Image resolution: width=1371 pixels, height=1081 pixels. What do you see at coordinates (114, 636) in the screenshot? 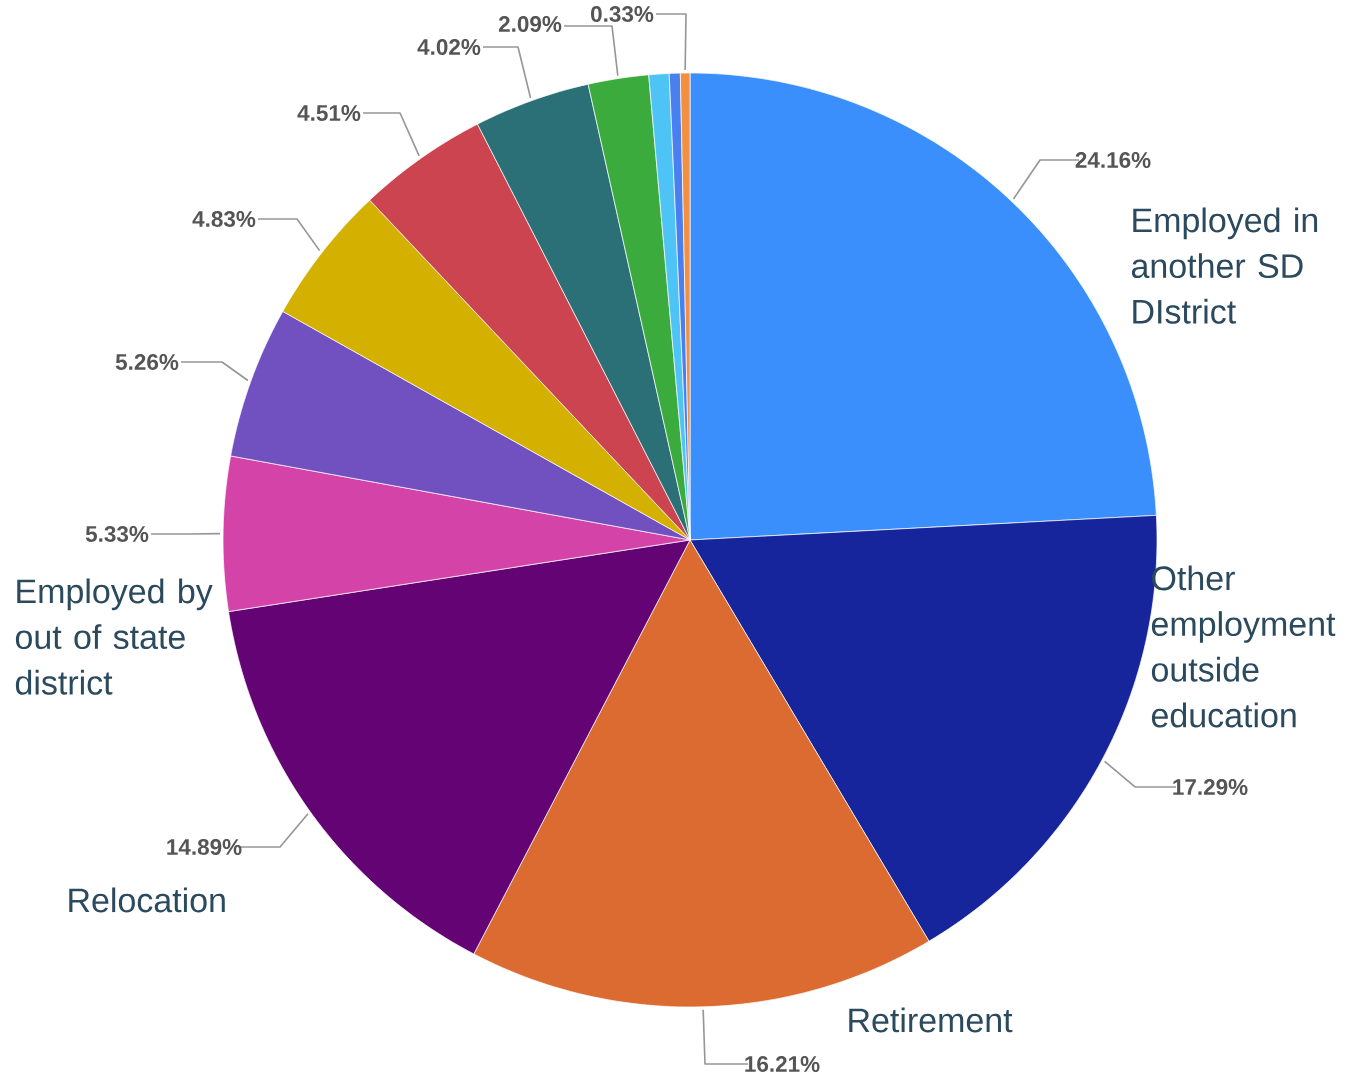
I see `slice-label: Employed by out of state district` at bounding box center [114, 636].